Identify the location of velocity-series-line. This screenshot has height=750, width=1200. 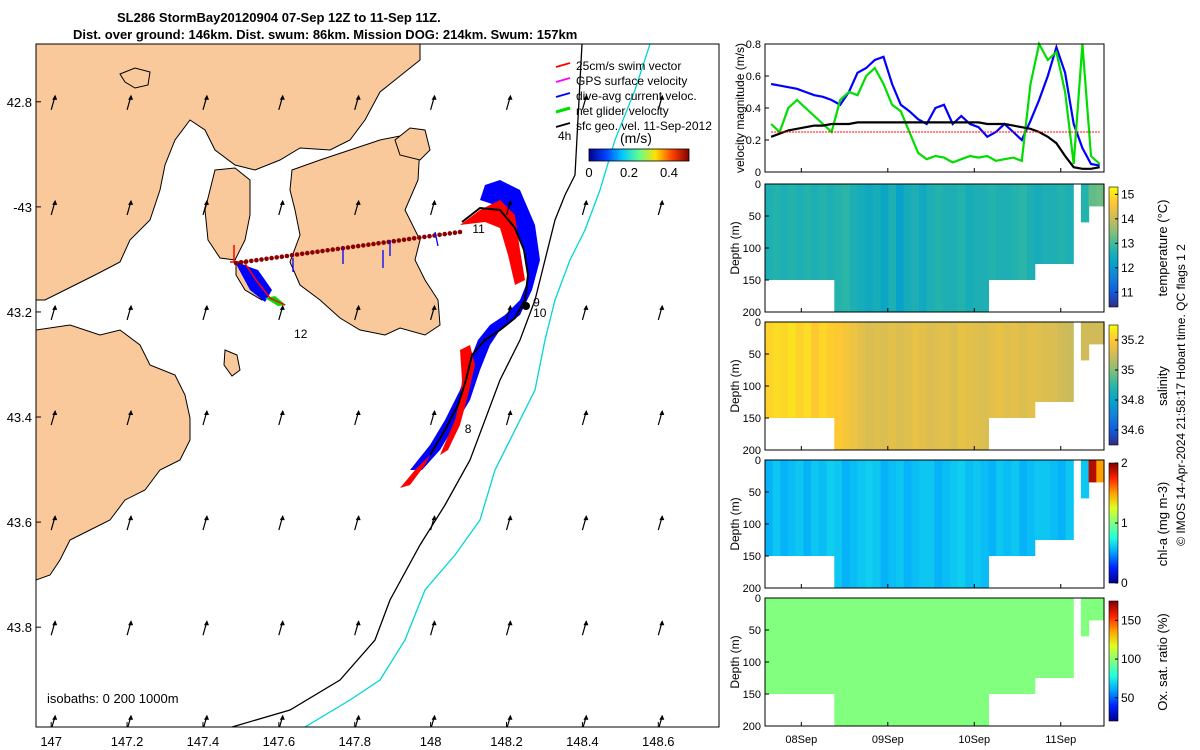
(935, 145).